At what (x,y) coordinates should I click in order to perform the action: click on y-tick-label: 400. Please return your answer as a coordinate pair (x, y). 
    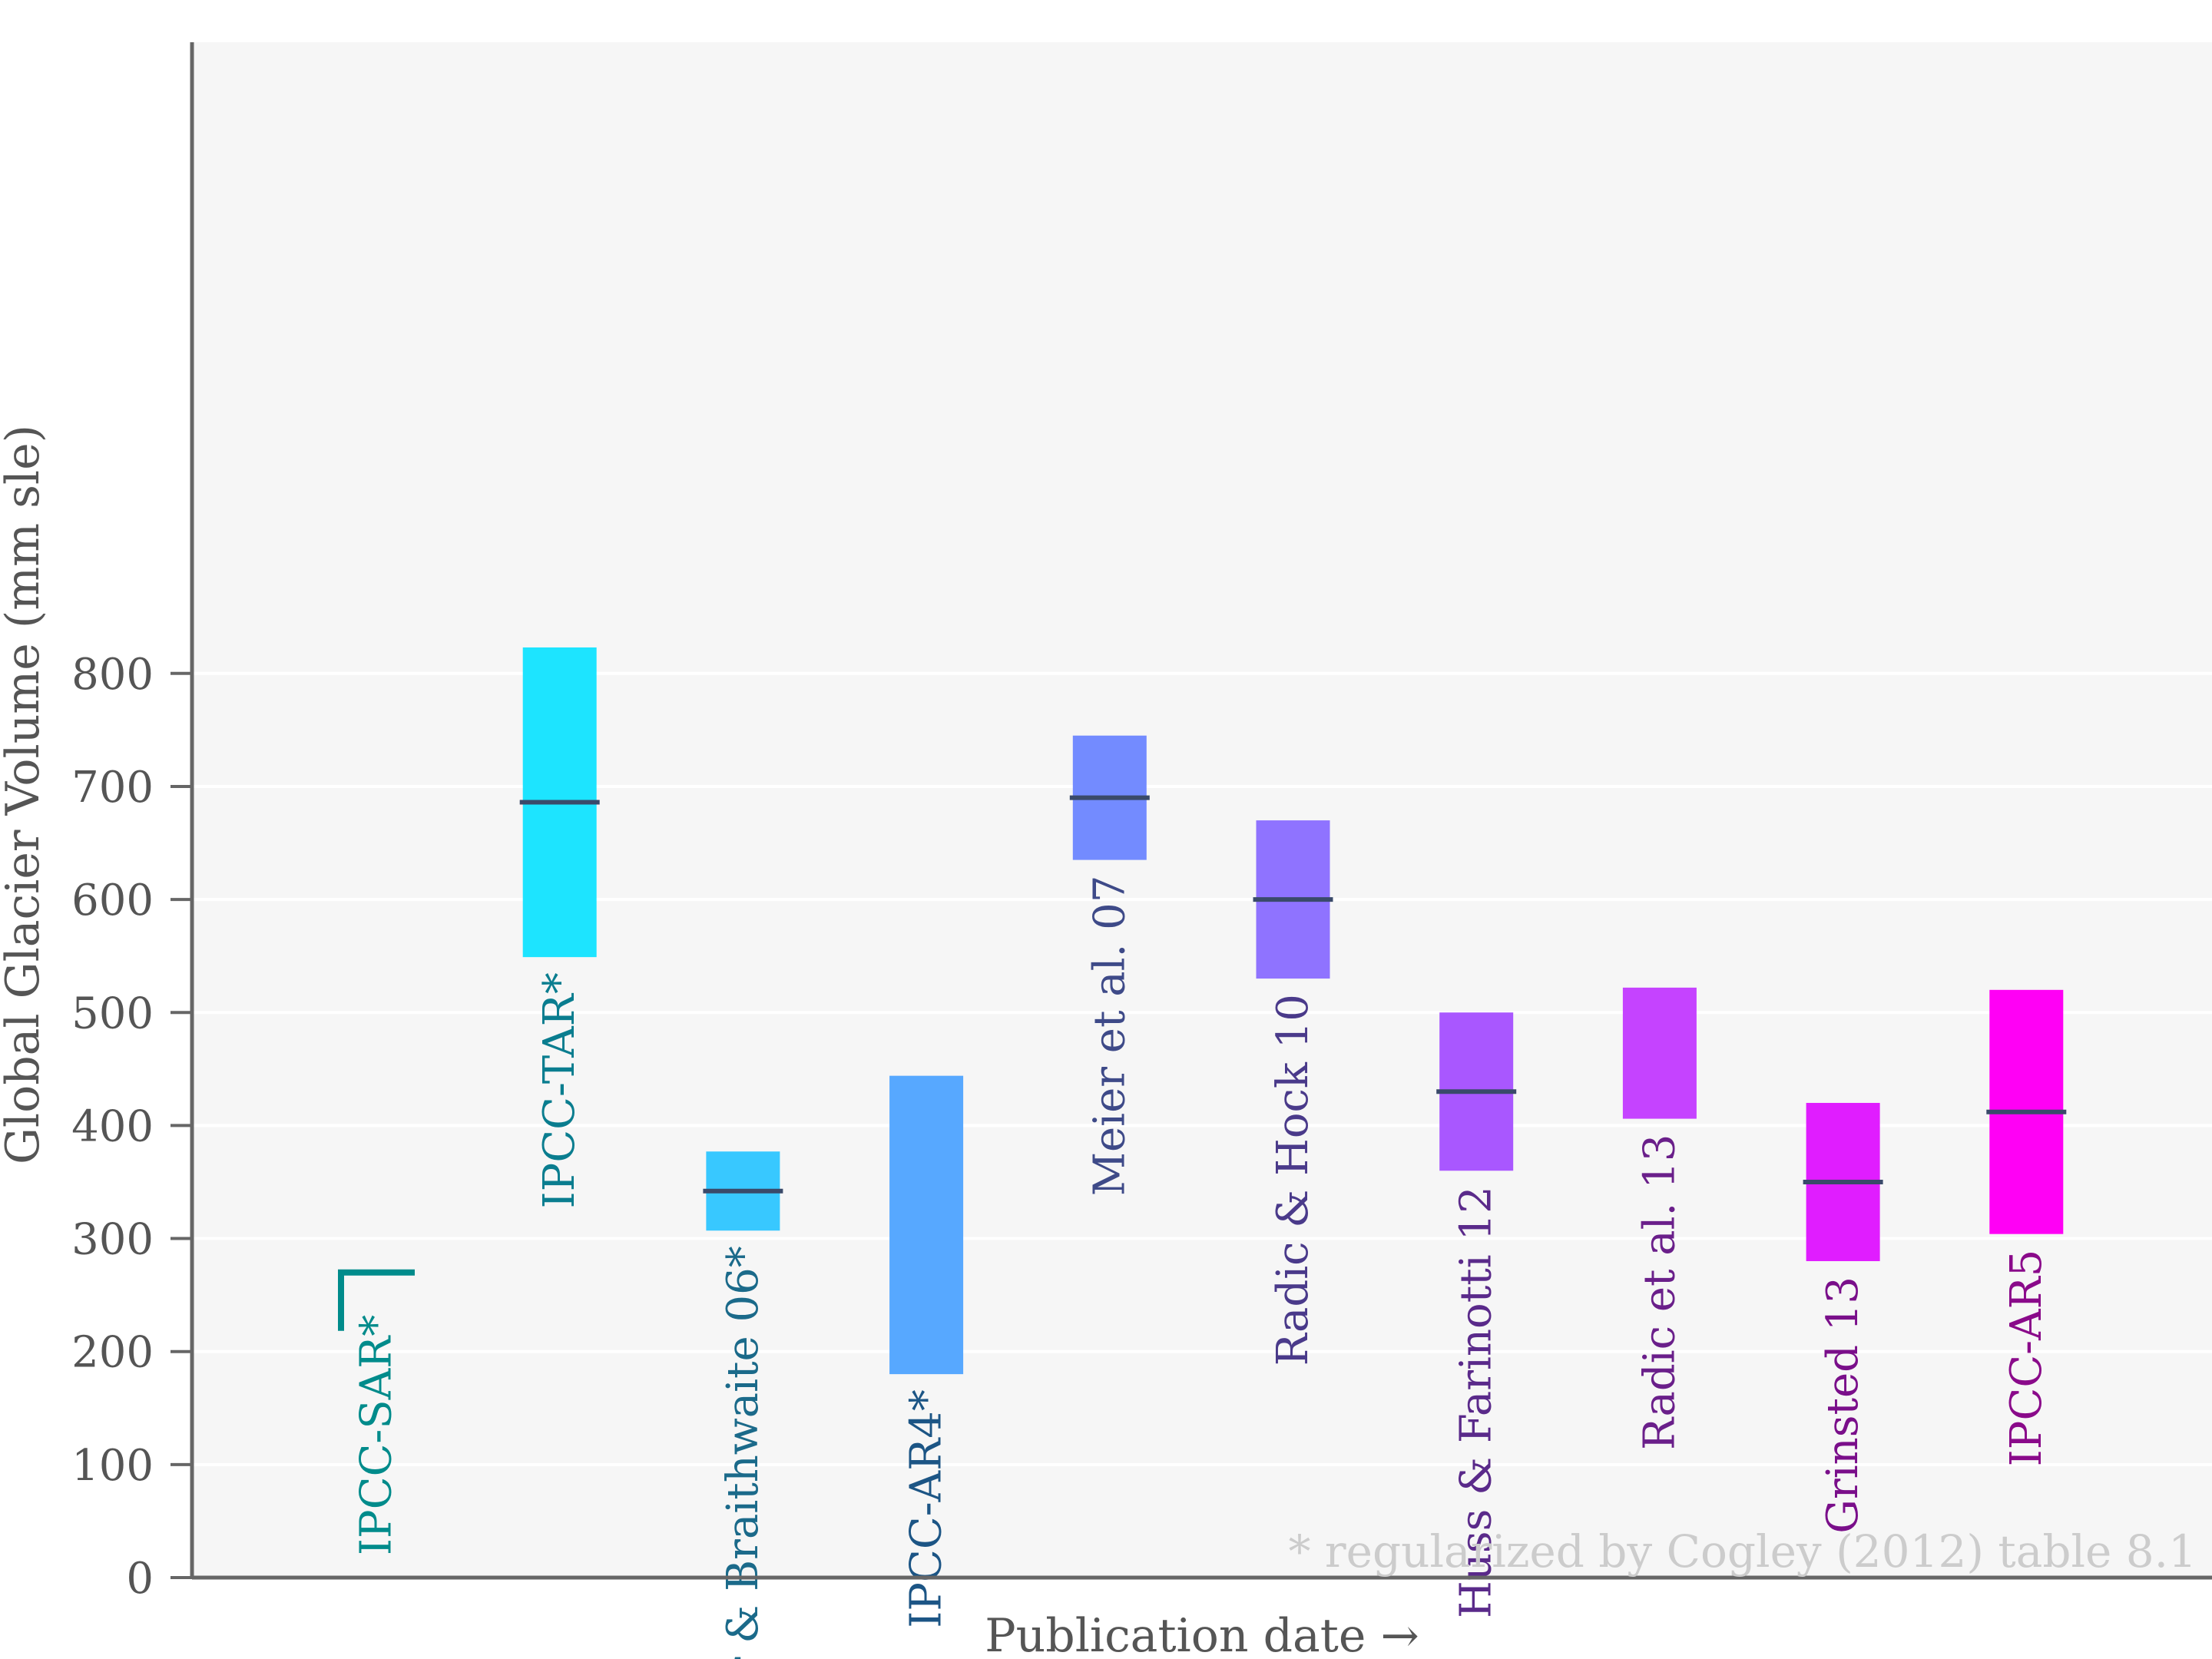
    Looking at the image, I should click on (112, 1126).